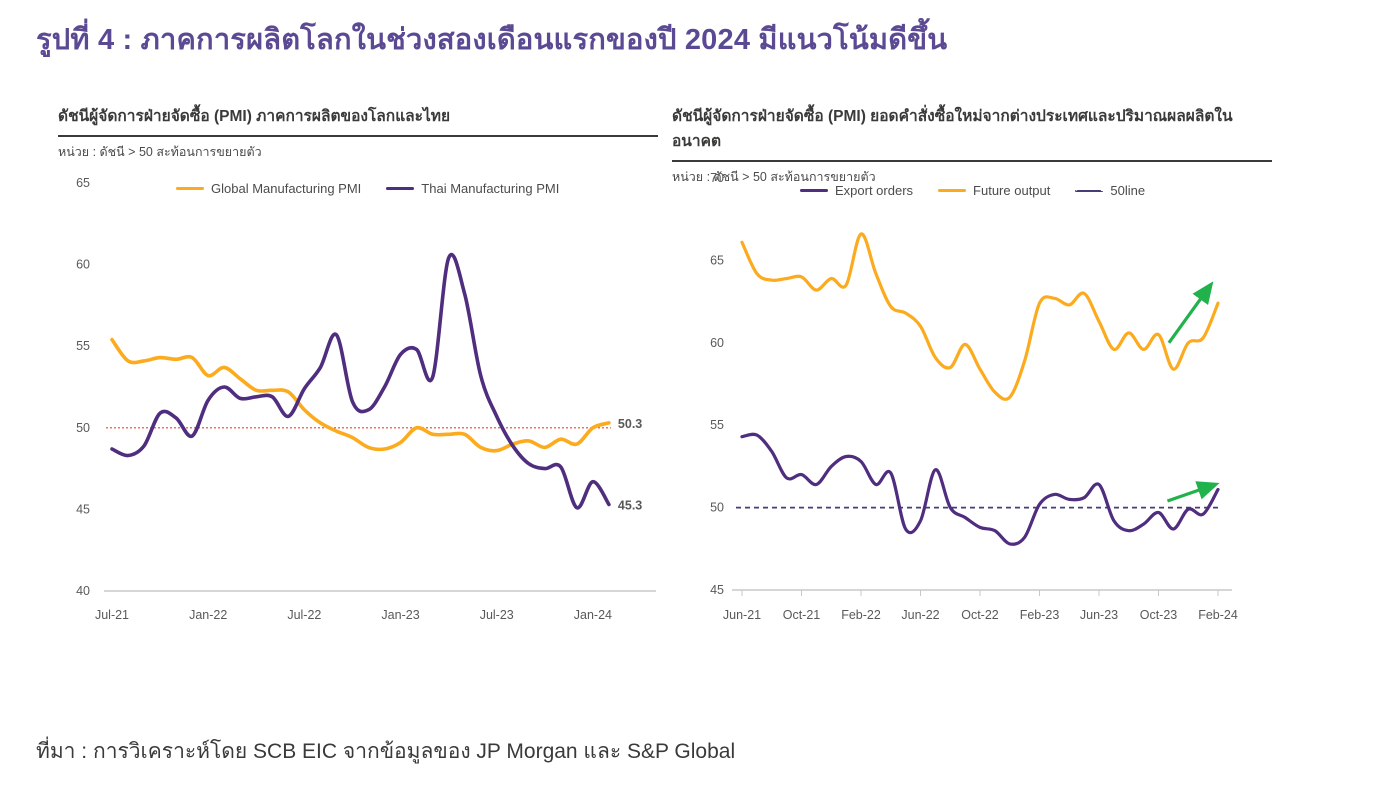 This screenshot has height=797, width=1387. I want to click on legend-label: Export orders, so click(874, 190).